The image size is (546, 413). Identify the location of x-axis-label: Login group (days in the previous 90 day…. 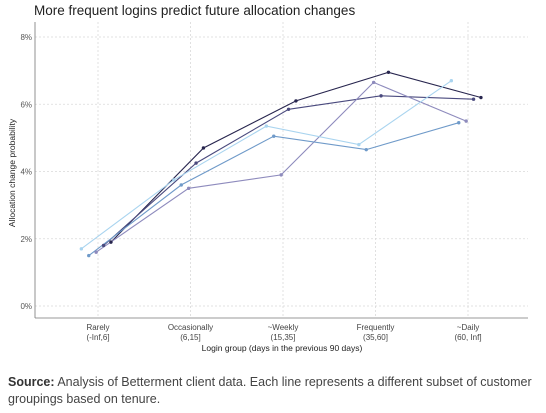
(282, 348).